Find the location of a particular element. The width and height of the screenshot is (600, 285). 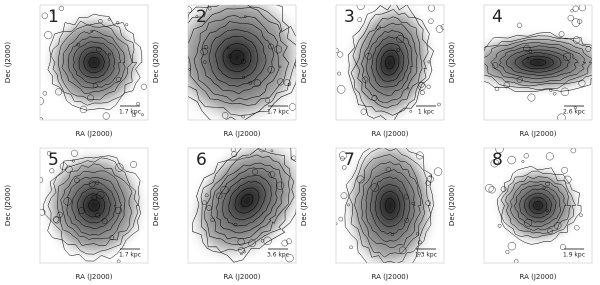

panel: 7 1.3 kpc RA (J2000) Dec (J2000) is located at coordinates (372, 214).